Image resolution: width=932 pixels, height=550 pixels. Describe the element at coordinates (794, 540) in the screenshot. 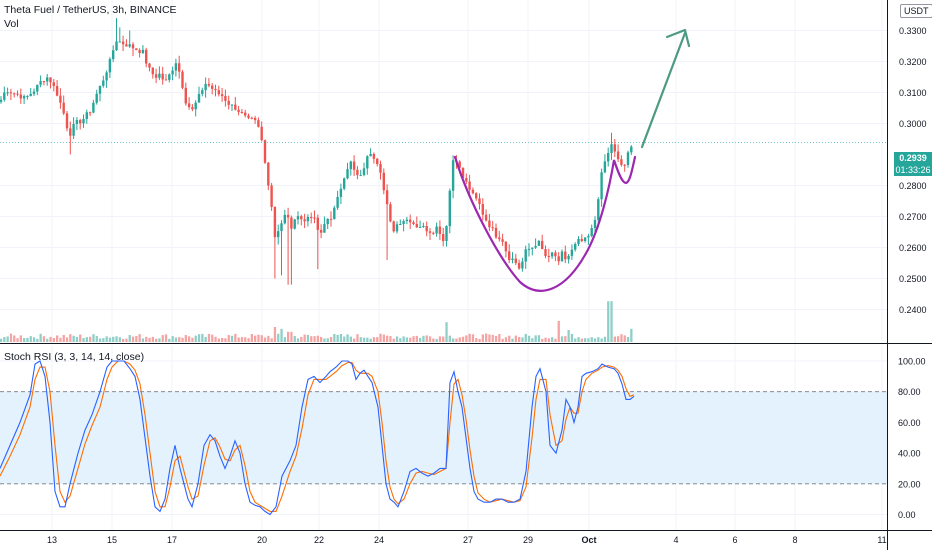

I see `time-tick-label: 8` at that location.